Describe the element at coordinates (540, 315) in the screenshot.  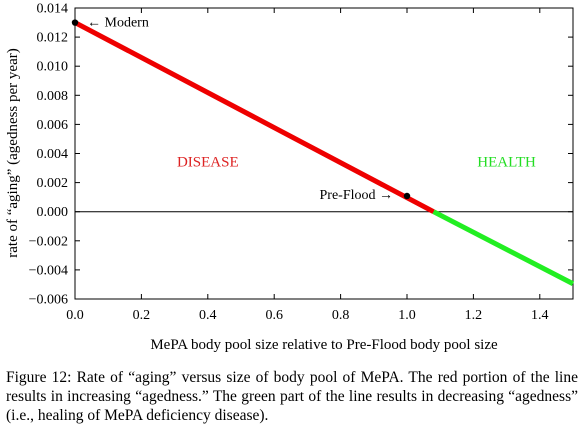
I see `x-tick-label: 1.4` at that location.